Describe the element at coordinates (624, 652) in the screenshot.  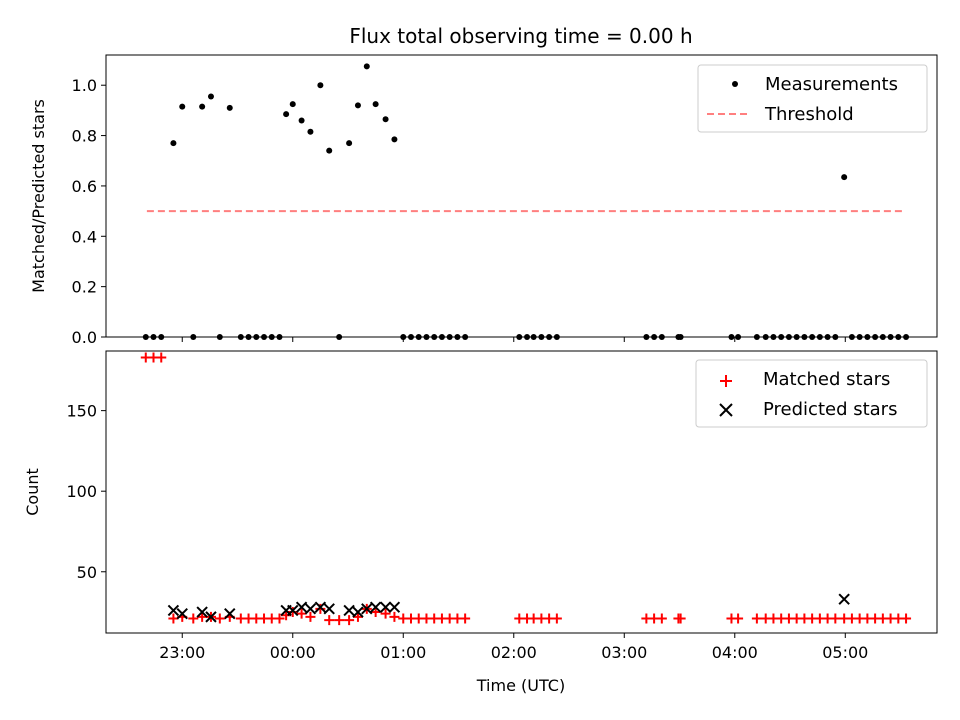
I see `x-tick-label: 03:00` at that location.